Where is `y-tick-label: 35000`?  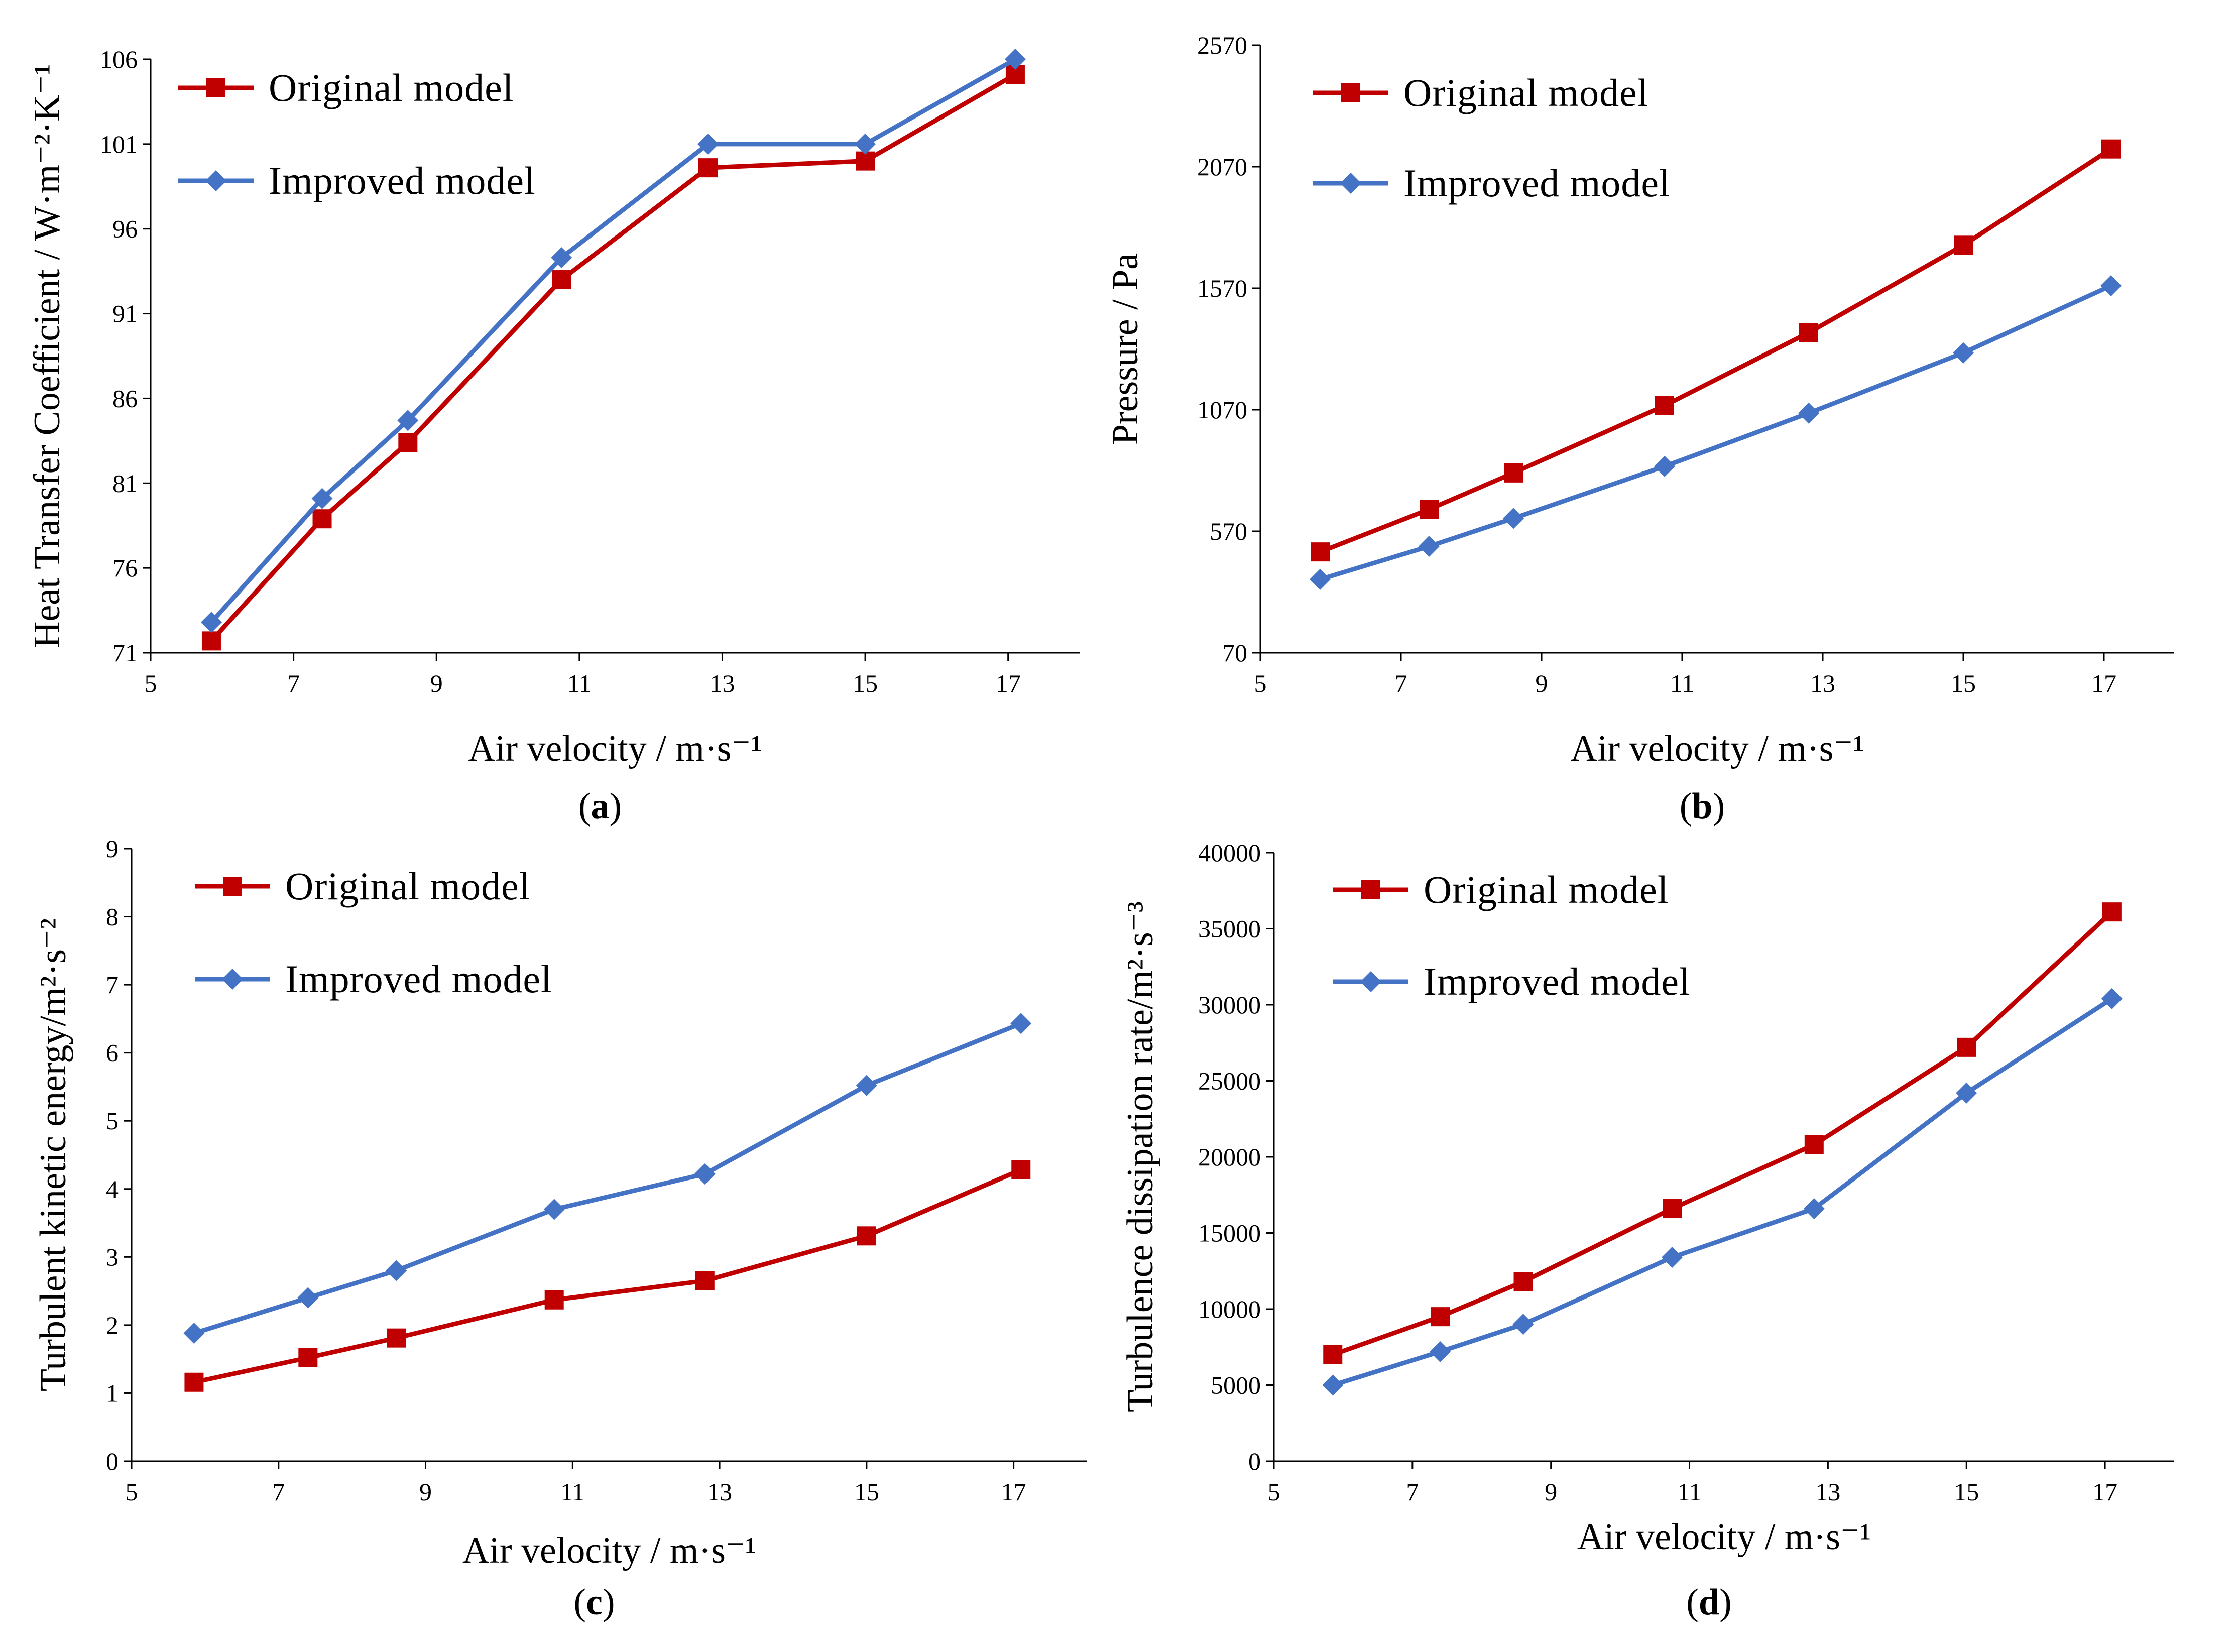
y-tick-label: 35000 is located at coordinates (1229, 929).